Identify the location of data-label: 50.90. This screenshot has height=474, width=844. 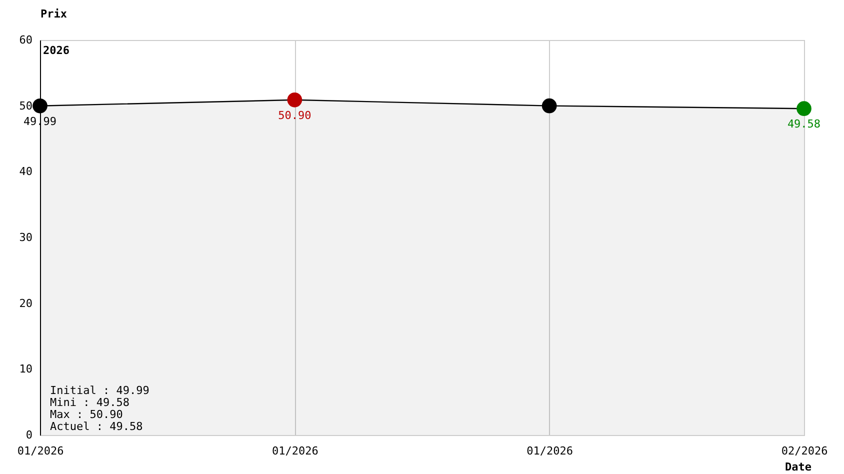
(295, 115).